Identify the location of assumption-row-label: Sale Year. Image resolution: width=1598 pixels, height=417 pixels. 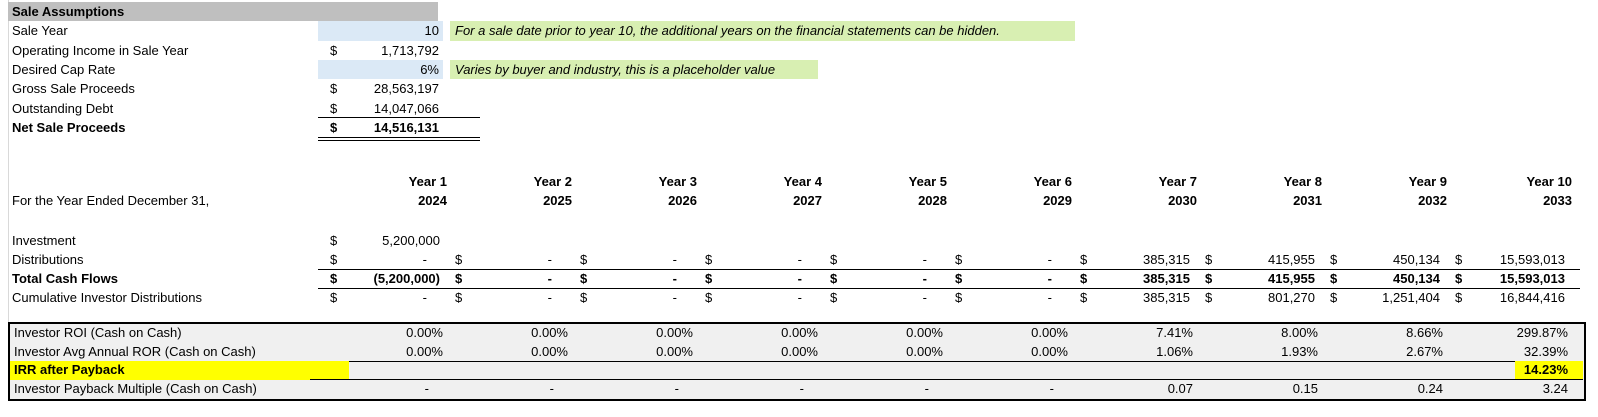
(40, 31).